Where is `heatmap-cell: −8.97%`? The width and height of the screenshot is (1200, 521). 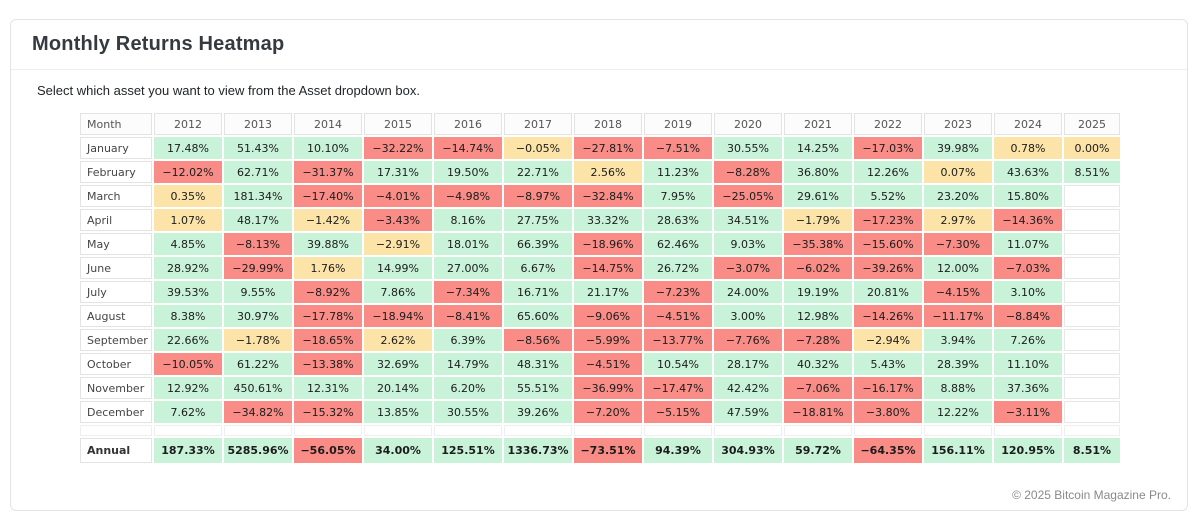 heatmap-cell: −8.97% is located at coordinates (538, 196).